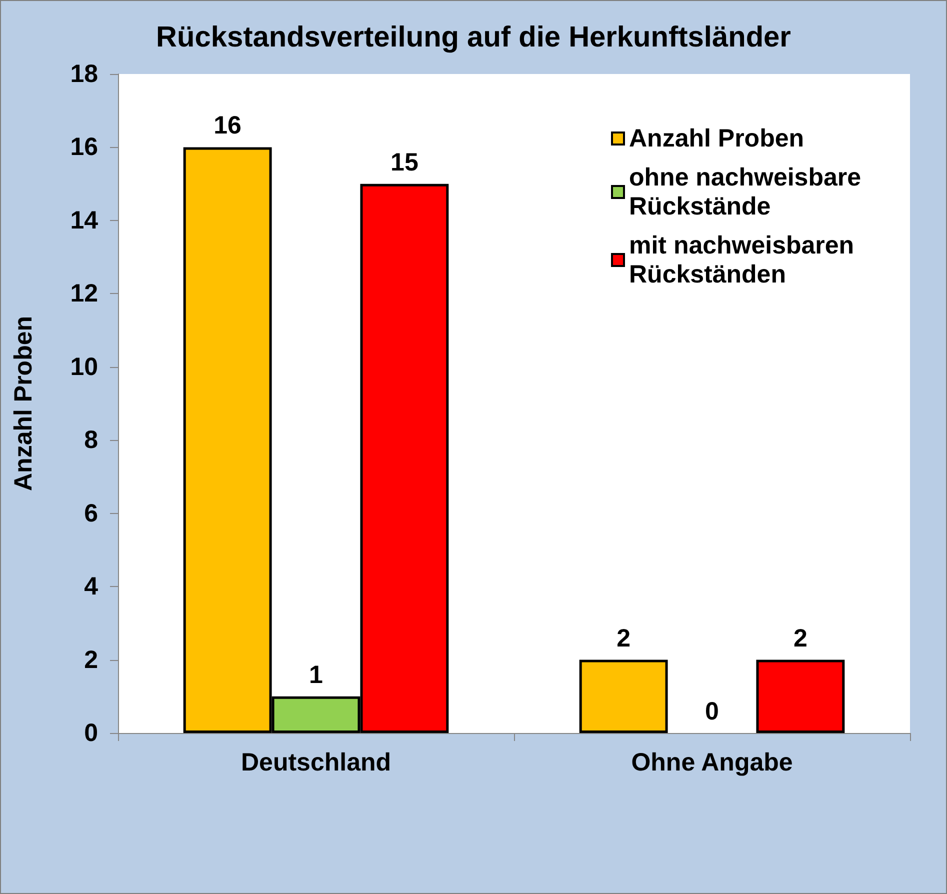 The image size is (947, 894). Describe the element at coordinates (91, 513) in the screenshot. I see `y-tick-label: 6` at that location.